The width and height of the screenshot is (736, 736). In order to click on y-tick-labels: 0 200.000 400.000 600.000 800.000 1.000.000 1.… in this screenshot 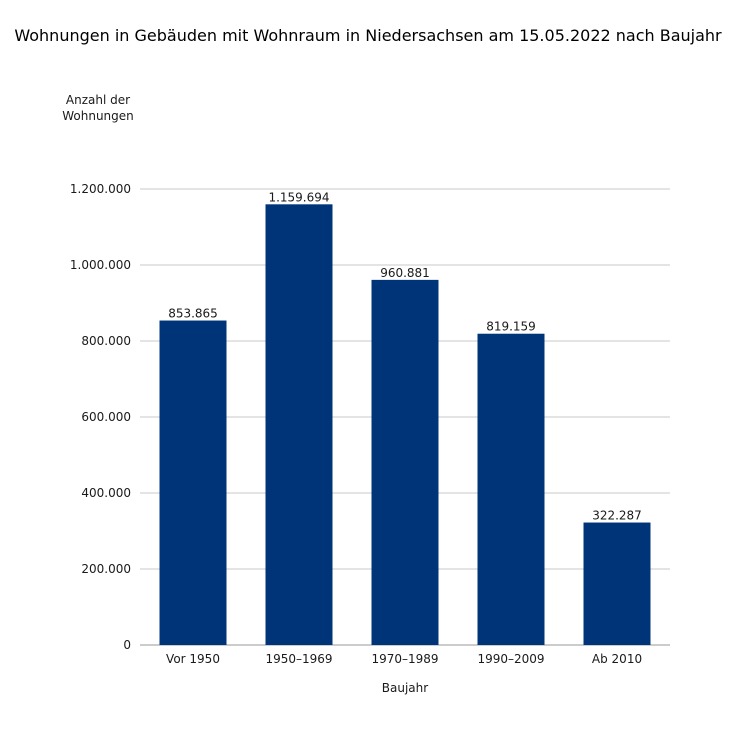, I will do `click(100, 417)`.